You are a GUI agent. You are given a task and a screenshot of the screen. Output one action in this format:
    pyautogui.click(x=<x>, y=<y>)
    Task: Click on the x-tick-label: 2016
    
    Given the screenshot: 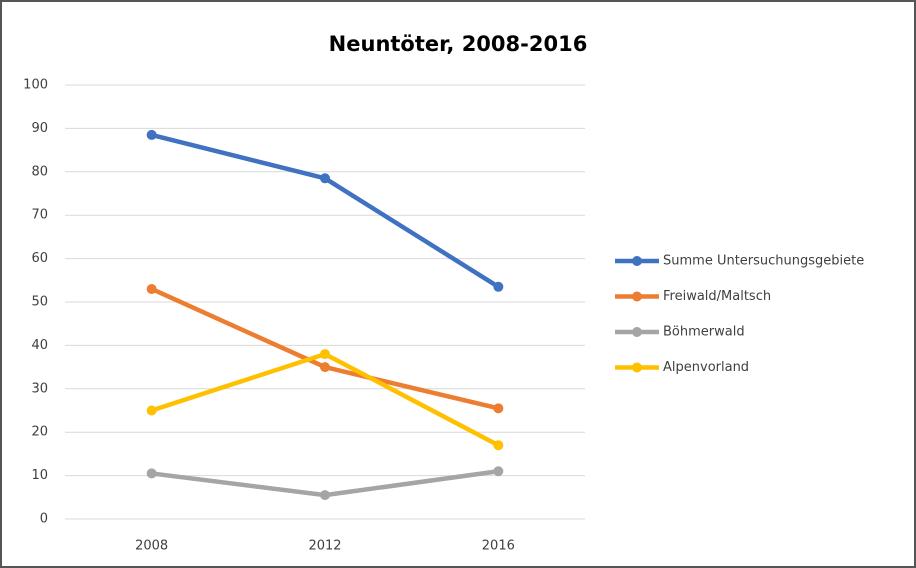 What is the action you would take?
    pyautogui.click(x=498, y=546)
    